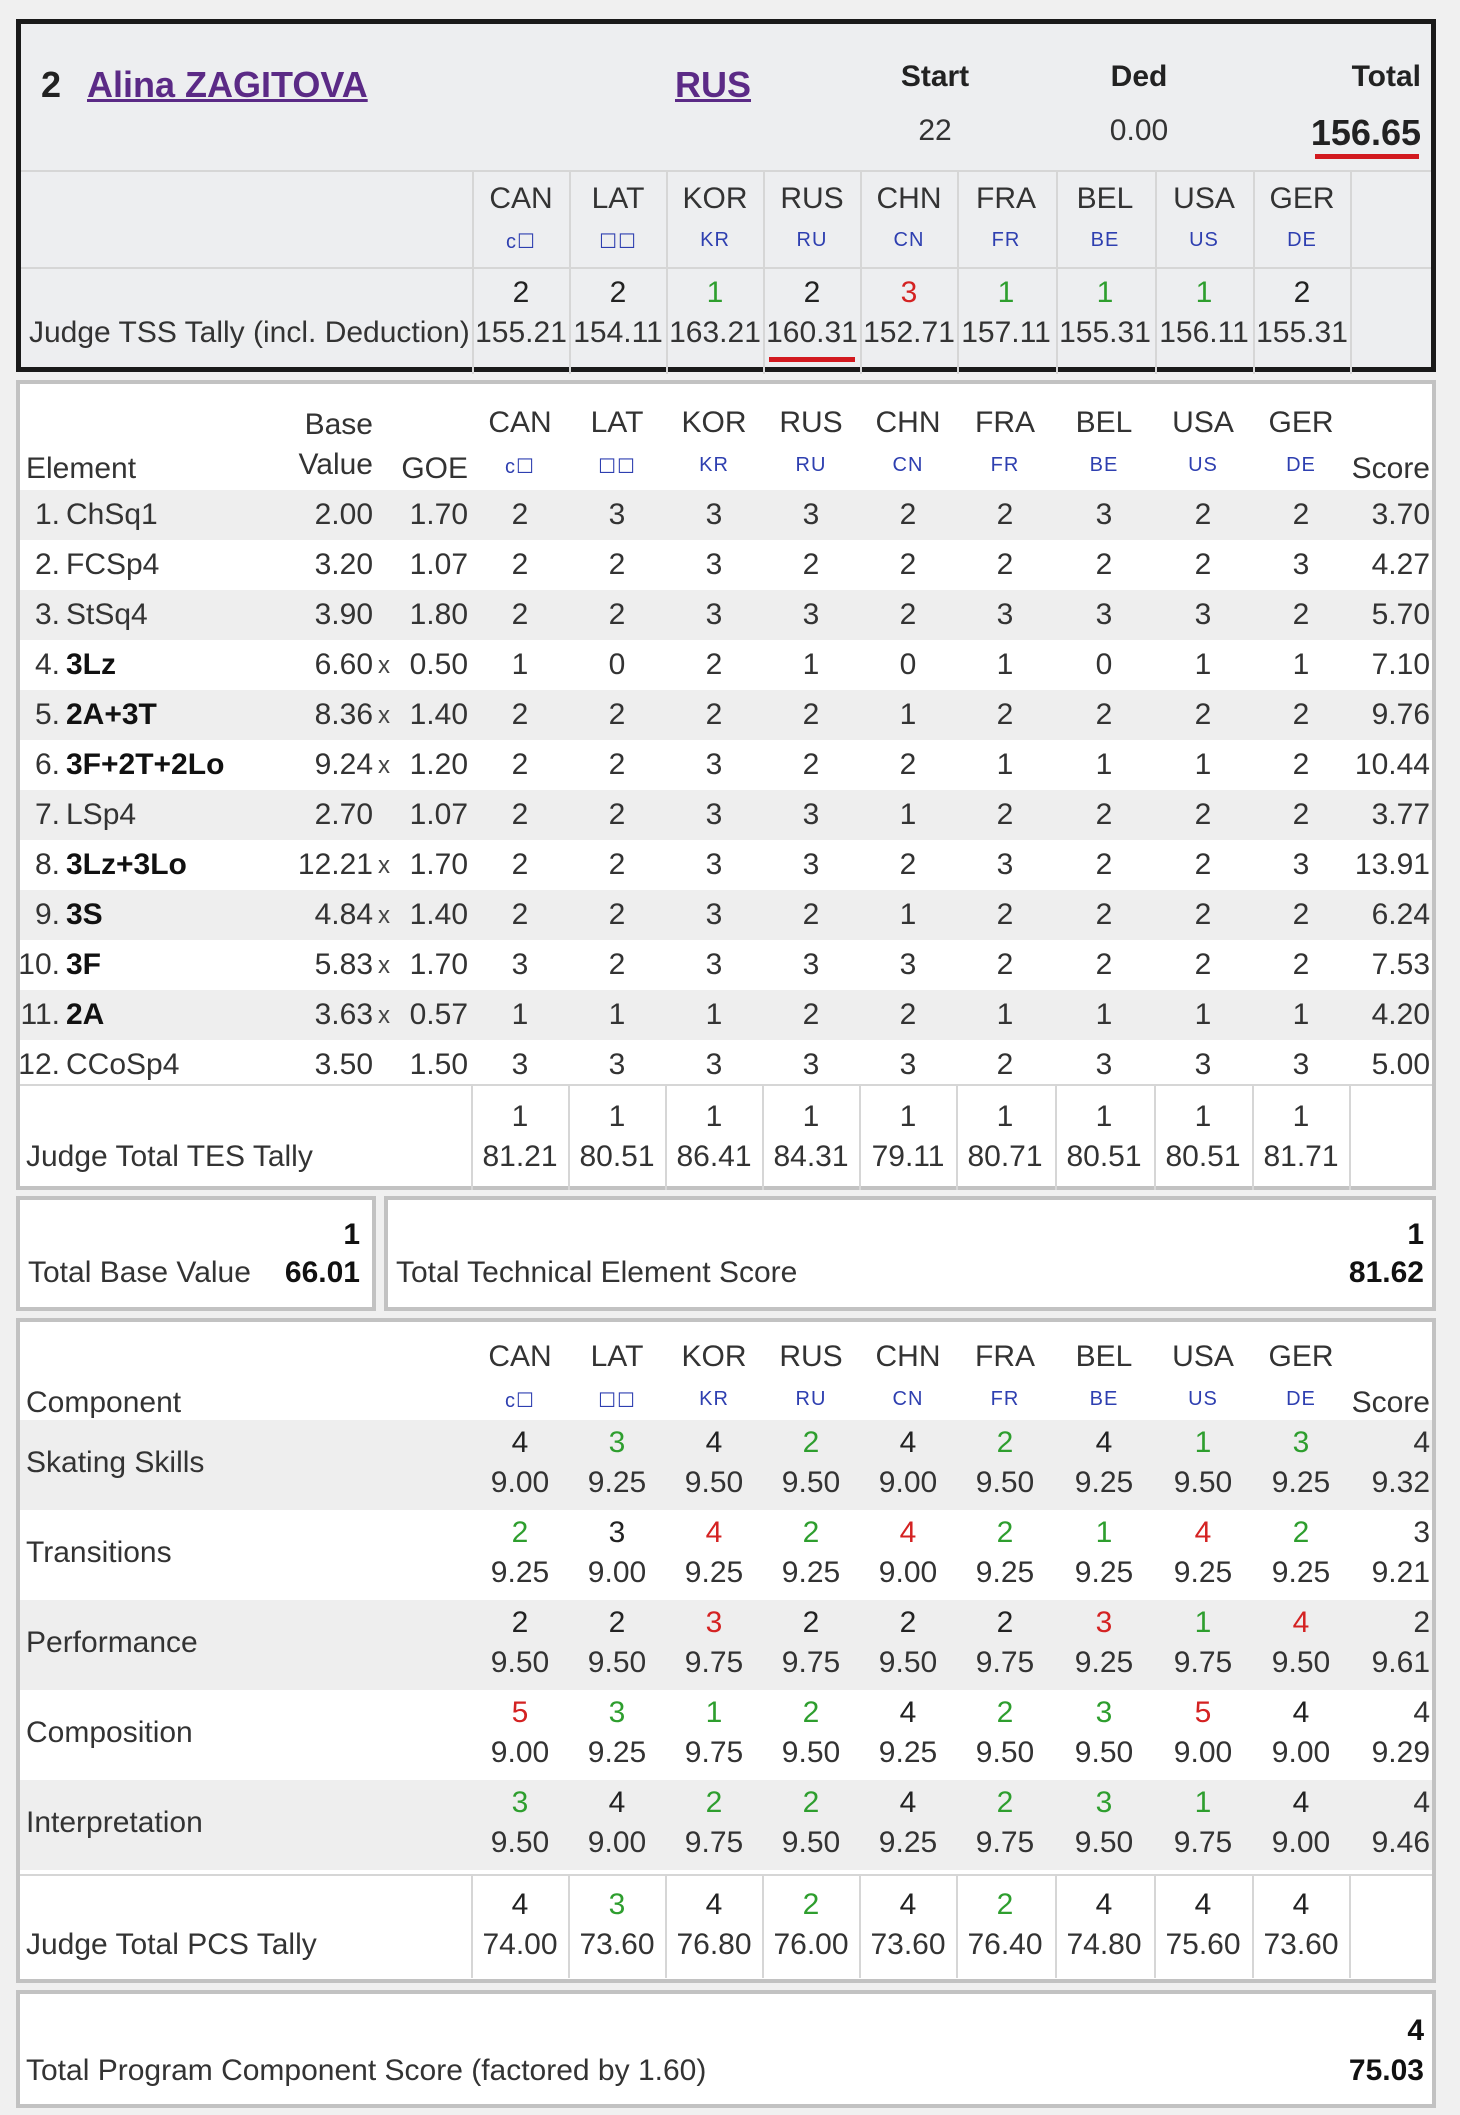 This screenshot has width=1460, height=2115. Describe the element at coordinates (811, 1356) in the screenshot. I see `judge-country-rus: RUS` at that location.